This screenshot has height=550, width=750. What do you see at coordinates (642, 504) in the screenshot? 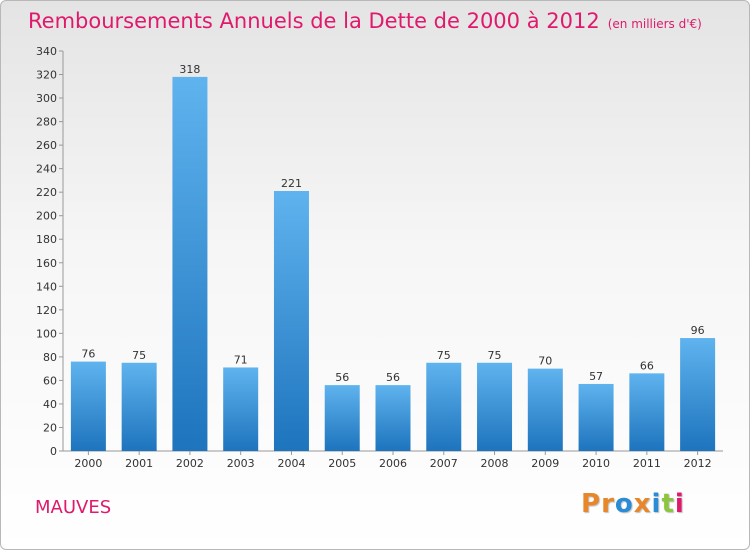
I see `logo-letter: x` at bounding box center [642, 504].